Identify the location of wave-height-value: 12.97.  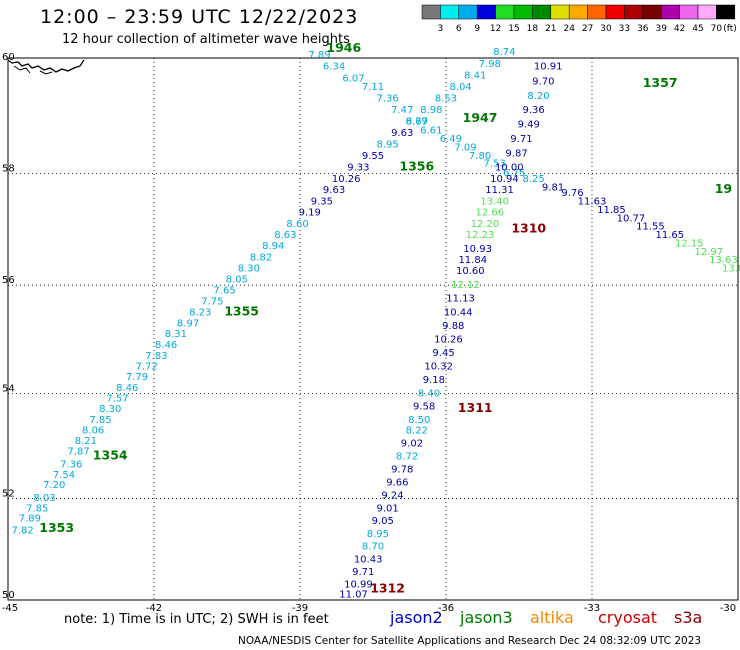
(708, 252).